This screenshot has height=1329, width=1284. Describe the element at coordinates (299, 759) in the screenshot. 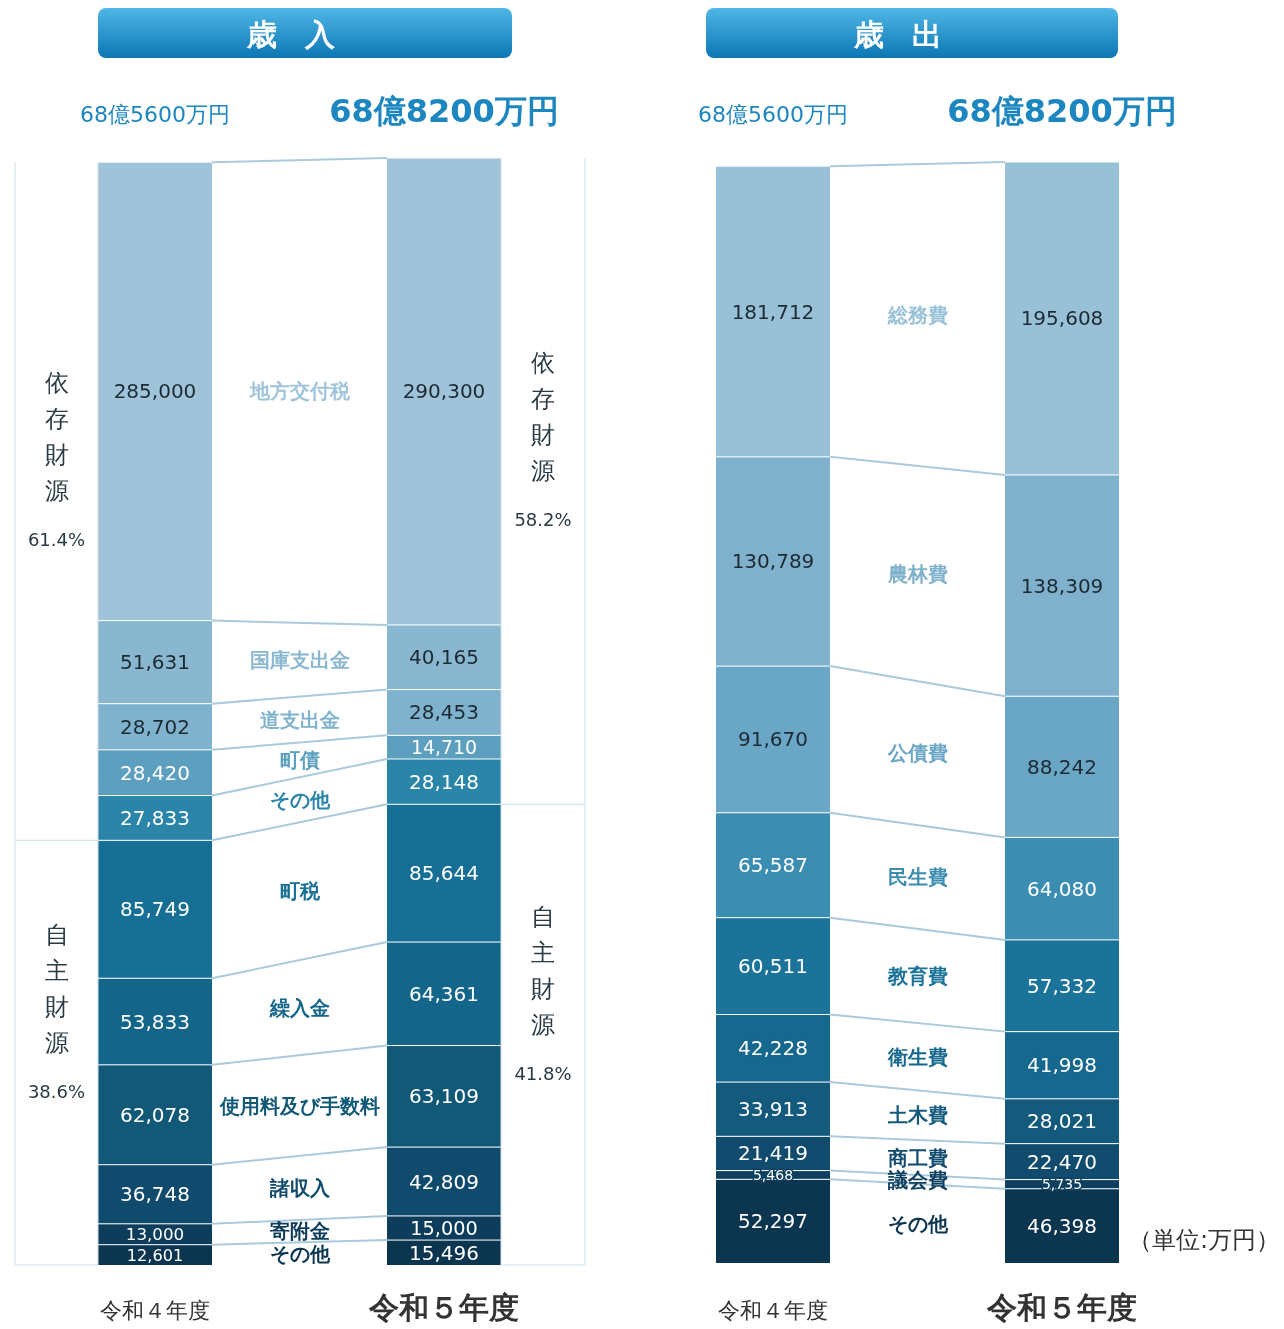

I see `text: 町債` at that location.